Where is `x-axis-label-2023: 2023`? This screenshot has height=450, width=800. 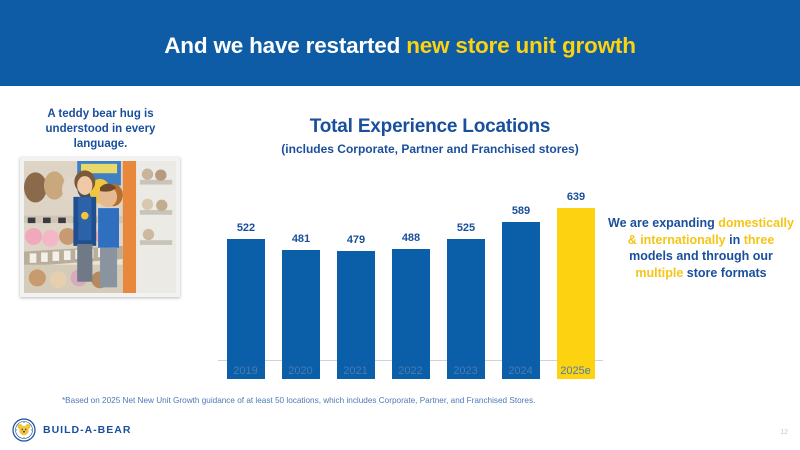 x-axis-label-2023: 2023 is located at coordinates (465, 371).